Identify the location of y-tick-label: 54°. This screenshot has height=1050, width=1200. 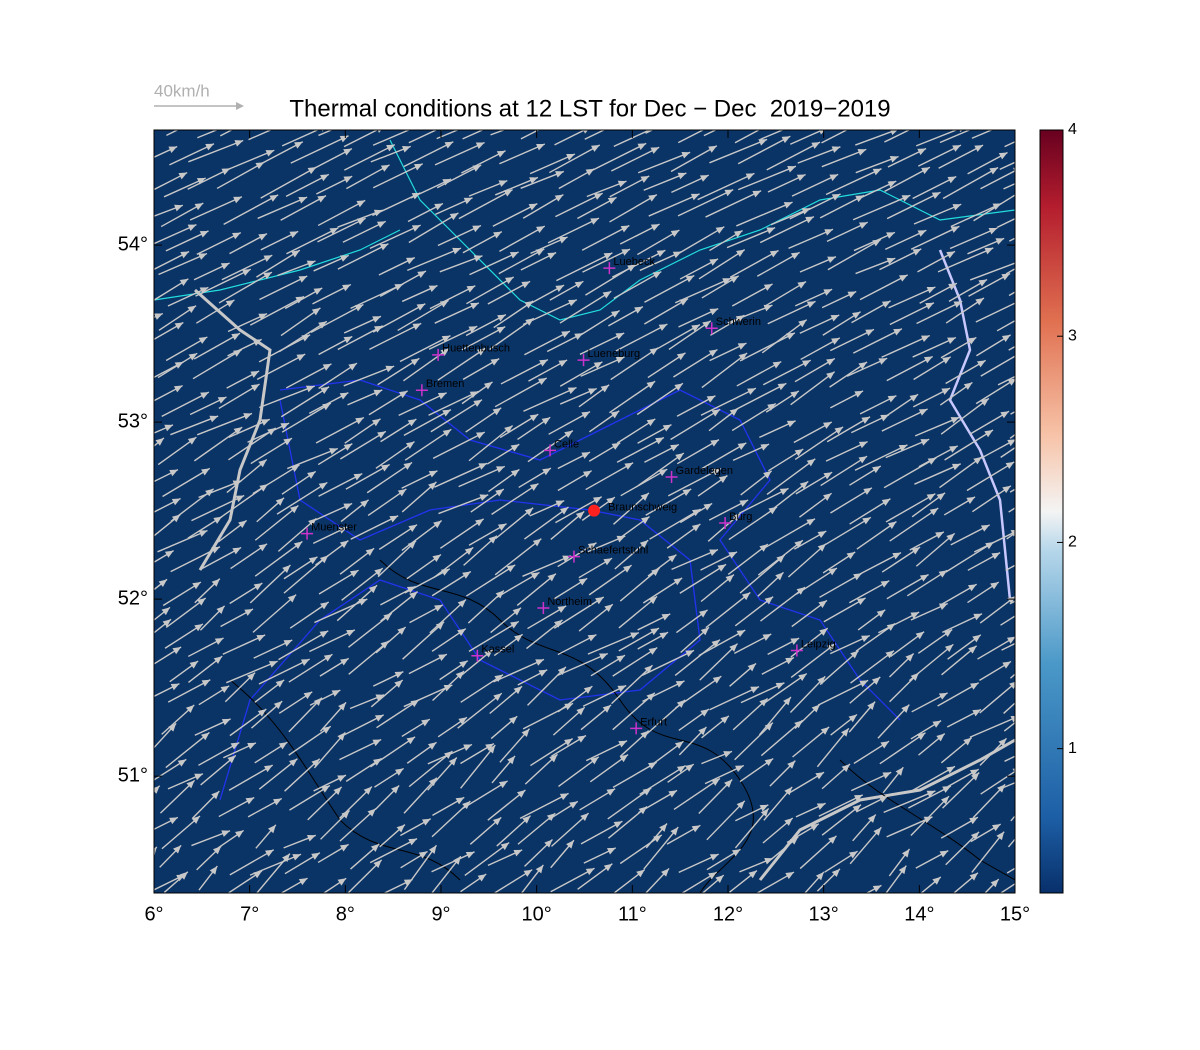
(133, 244).